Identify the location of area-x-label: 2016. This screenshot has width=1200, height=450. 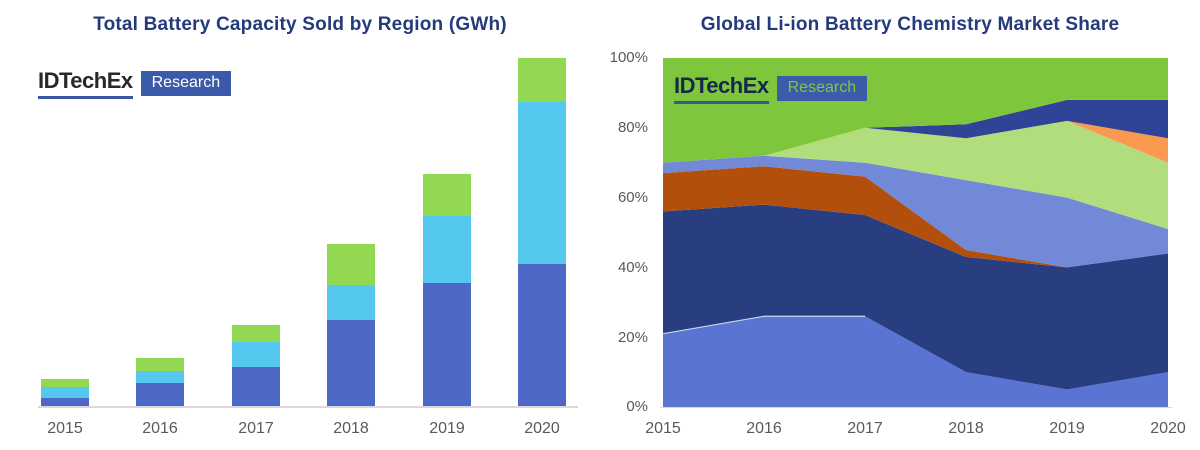
(764, 428).